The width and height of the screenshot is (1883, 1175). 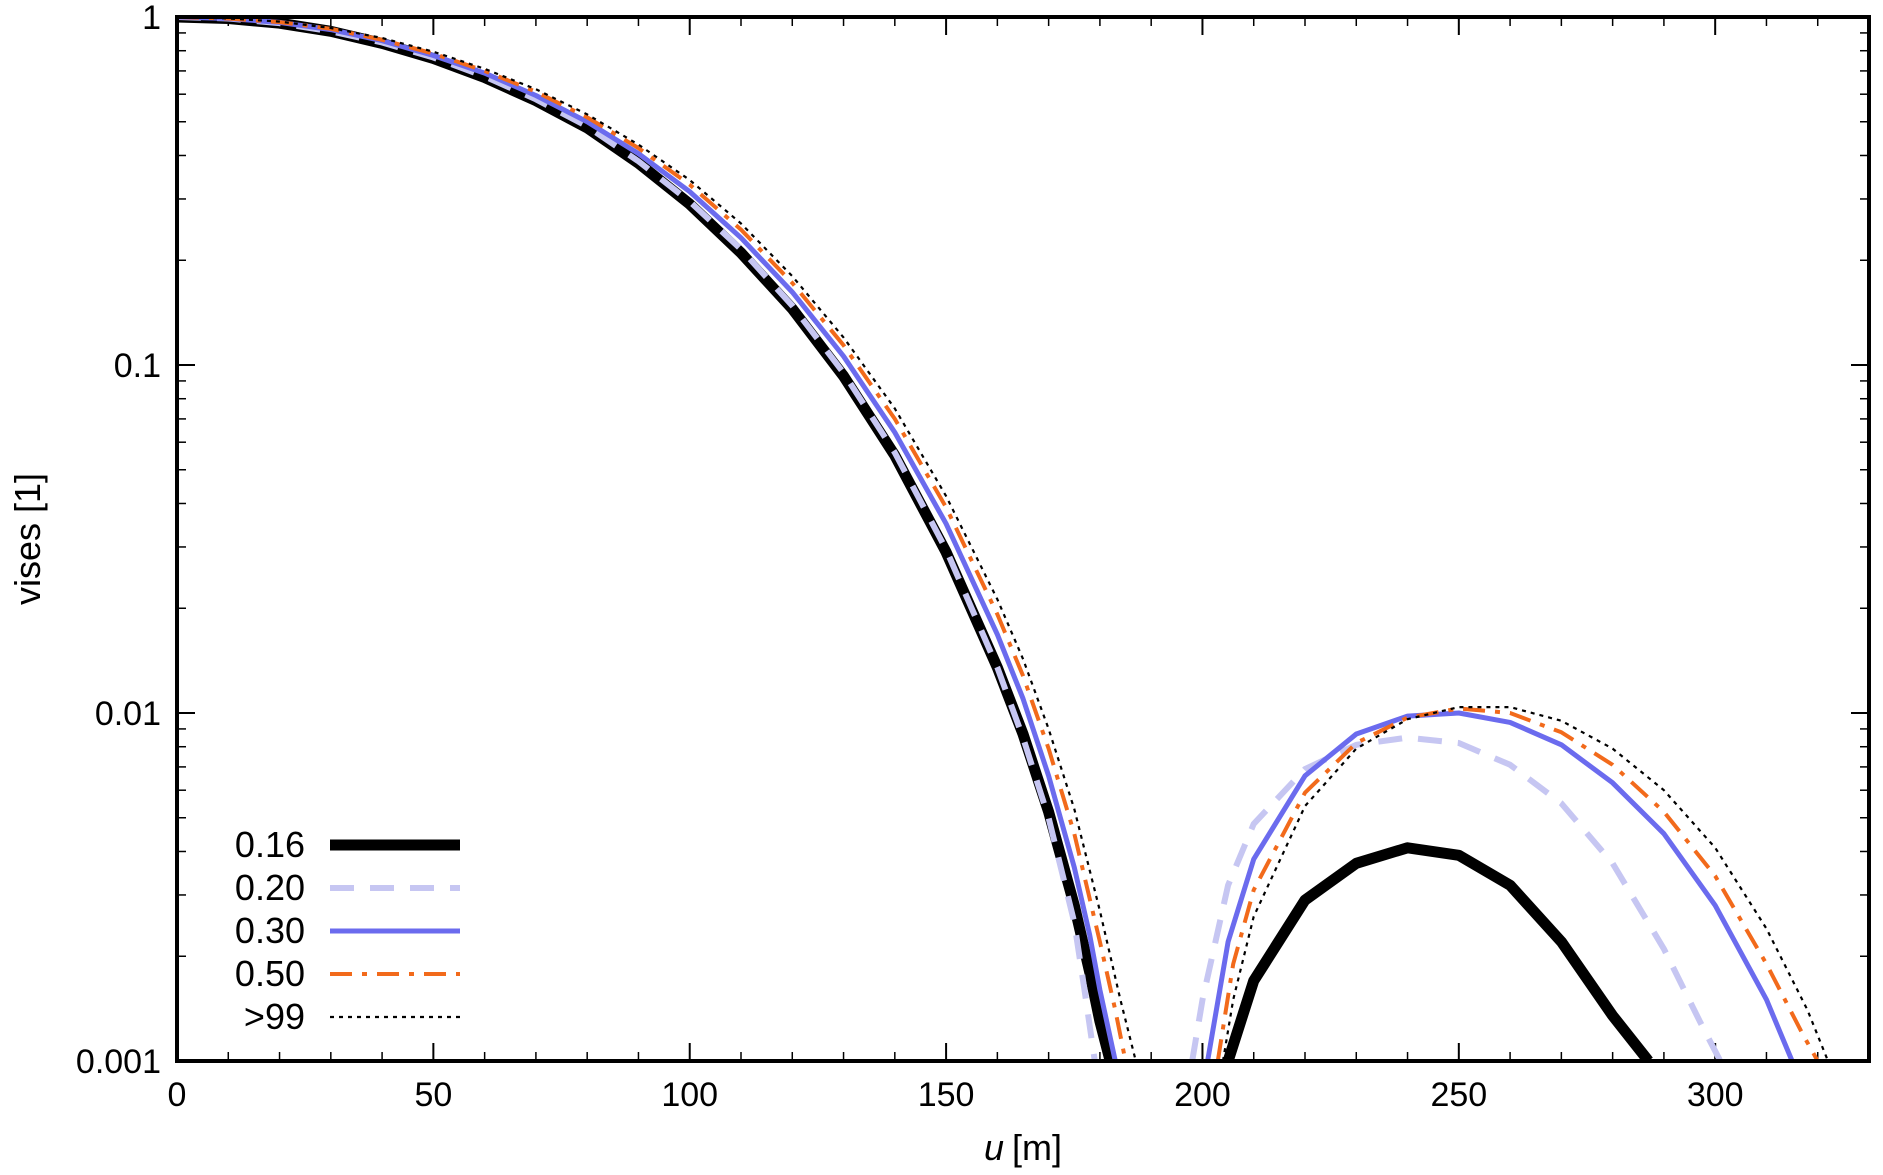 What do you see at coordinates (1202, 1095) in the screenshot?
I see `x-tick-label: 200` at bounding box center [1202, 1095].